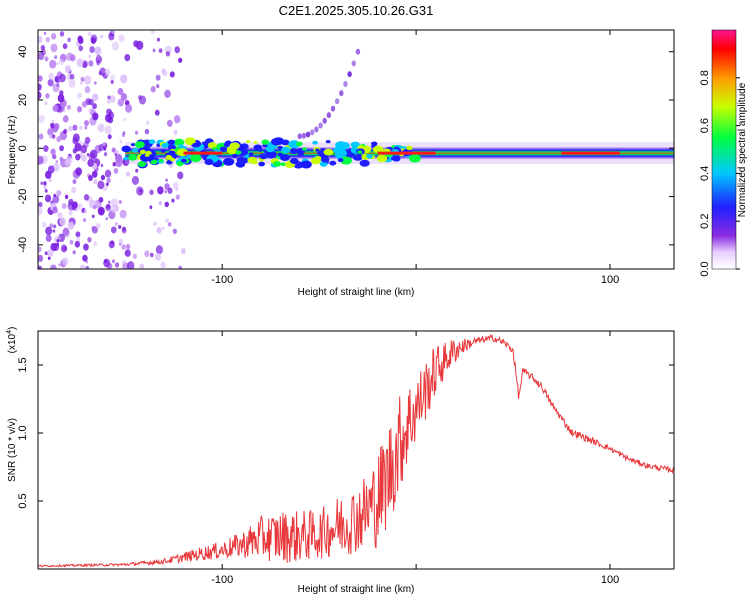 The height and width of the screenshot is (600, 750). I want to click on x-tick-label: -100, so click(222, 280).